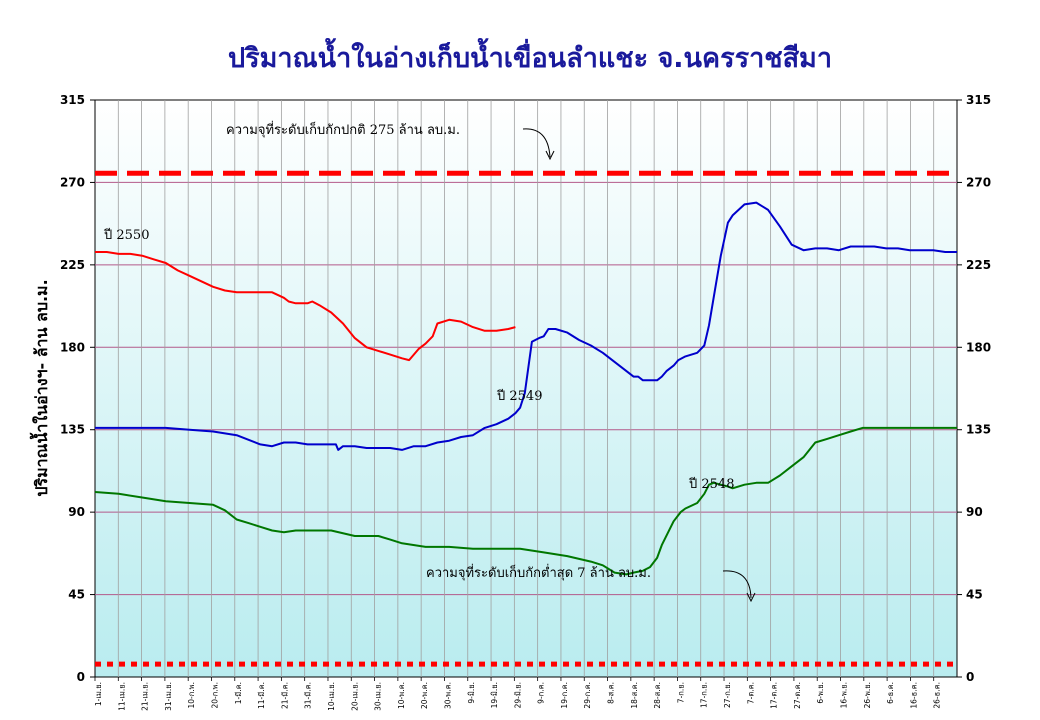  What do you see at coordinates (978, 430) in the screenshot?
I see `y-tick-label-right: 135` at bounding box center [978, 430].